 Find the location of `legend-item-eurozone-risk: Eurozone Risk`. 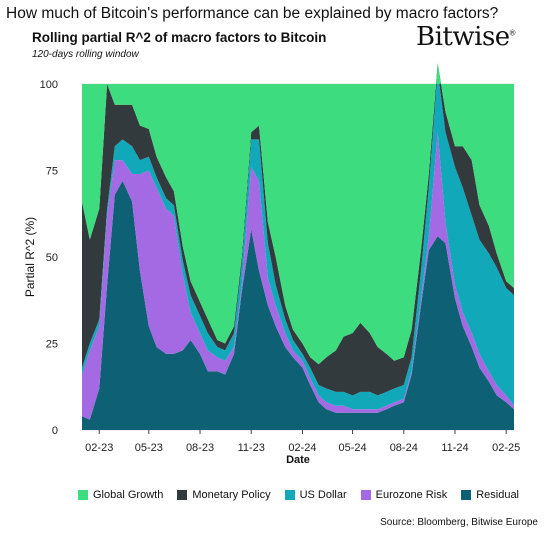

legend-item-eurozone-risk: Eurozone Risk is located at coordinates (404, 495).